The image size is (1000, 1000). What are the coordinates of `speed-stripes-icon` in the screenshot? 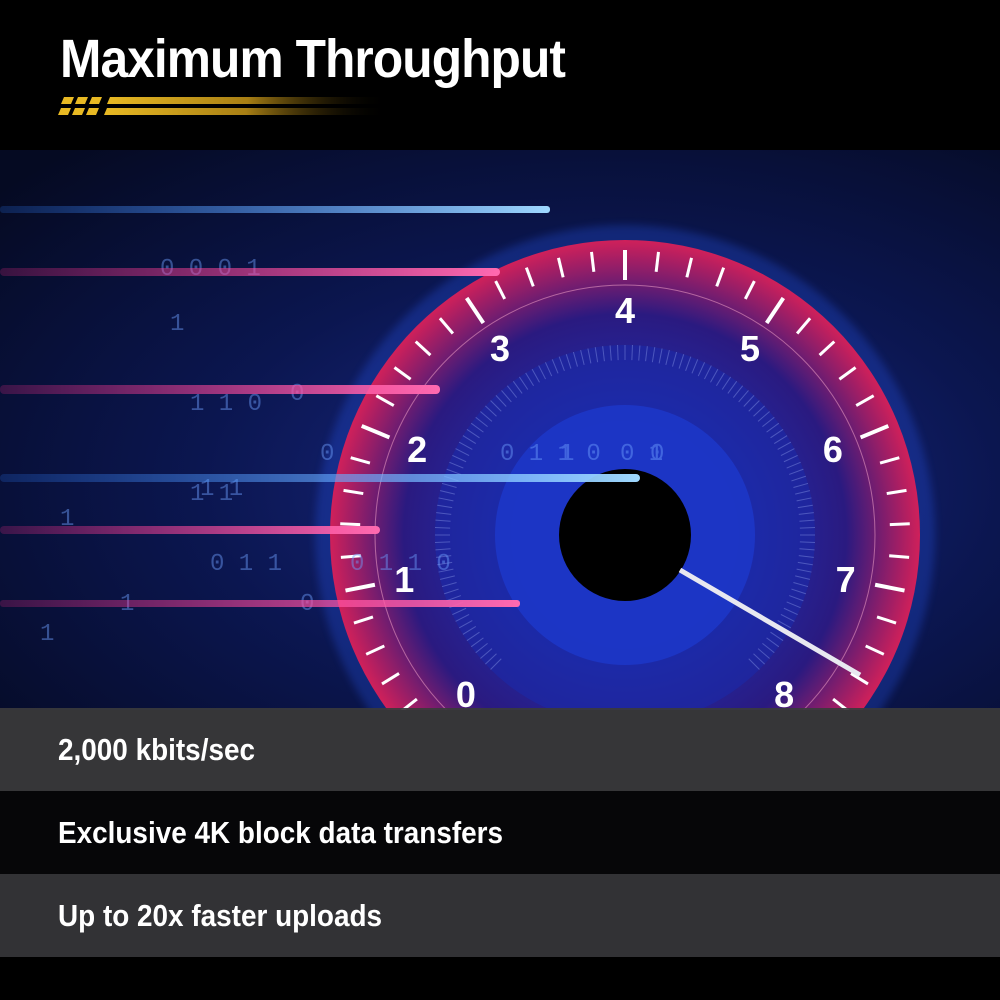 It's located at (223, 106).